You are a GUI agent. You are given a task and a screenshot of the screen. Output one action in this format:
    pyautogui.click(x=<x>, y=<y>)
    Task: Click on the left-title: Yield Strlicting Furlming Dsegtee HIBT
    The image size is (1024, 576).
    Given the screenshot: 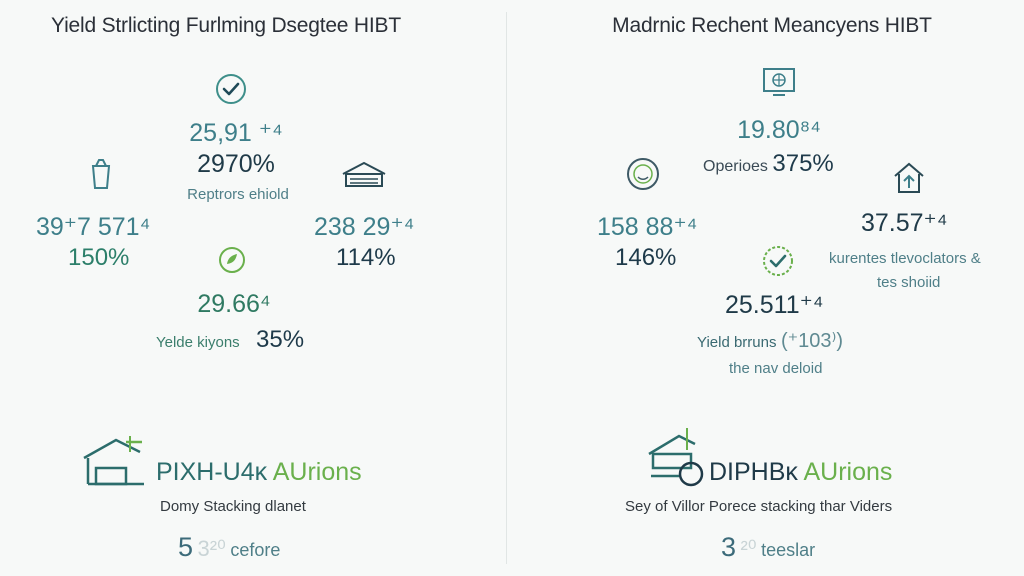 What is the action you would take?
    pyautogui.click(x=226, y=25)
    